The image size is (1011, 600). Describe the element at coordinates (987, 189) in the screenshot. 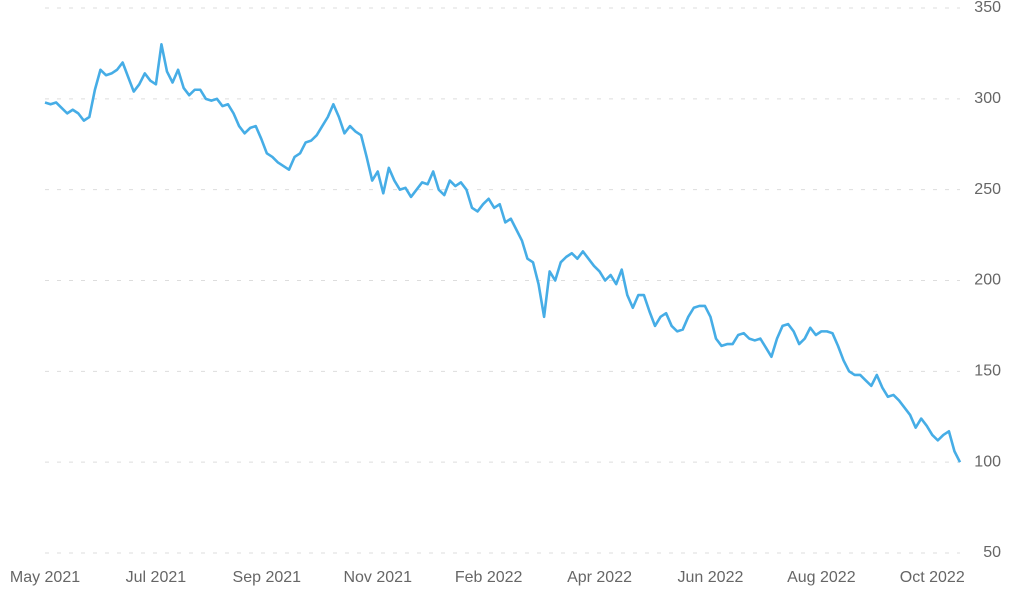

I see `y-tick-label: 250` at that location.